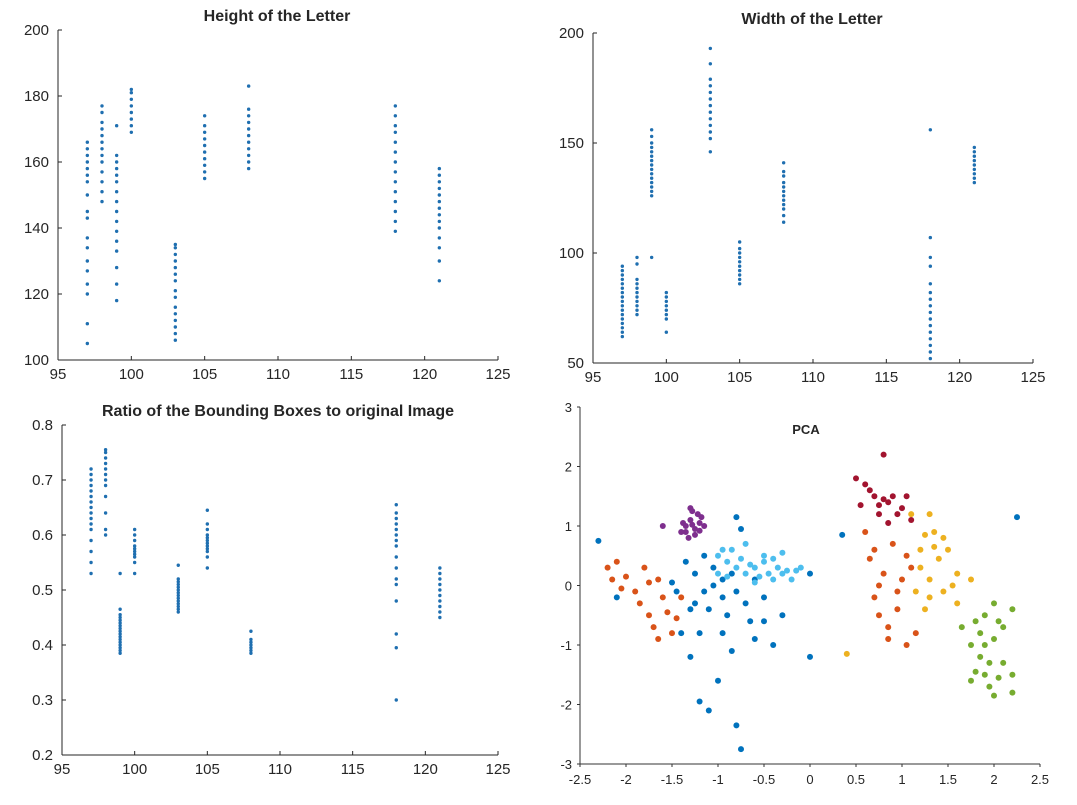 This screenshot has width=1077, height=805. I want to click on x-tick-label: 105, so click(207, 769).